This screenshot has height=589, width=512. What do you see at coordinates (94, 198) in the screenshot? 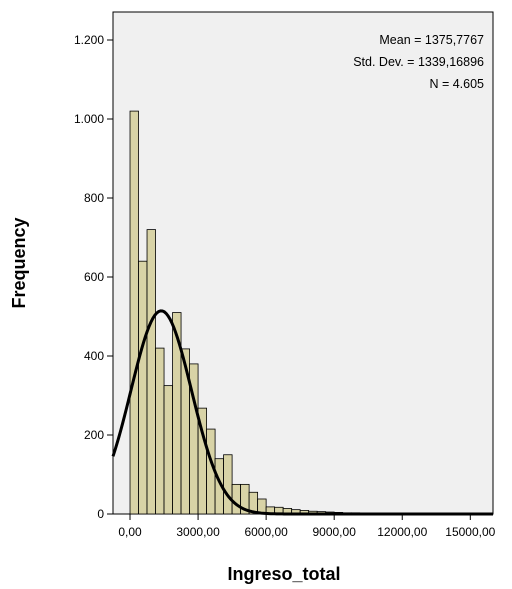
I see `y-tick-label: 800` at bounding box center [94, 198].